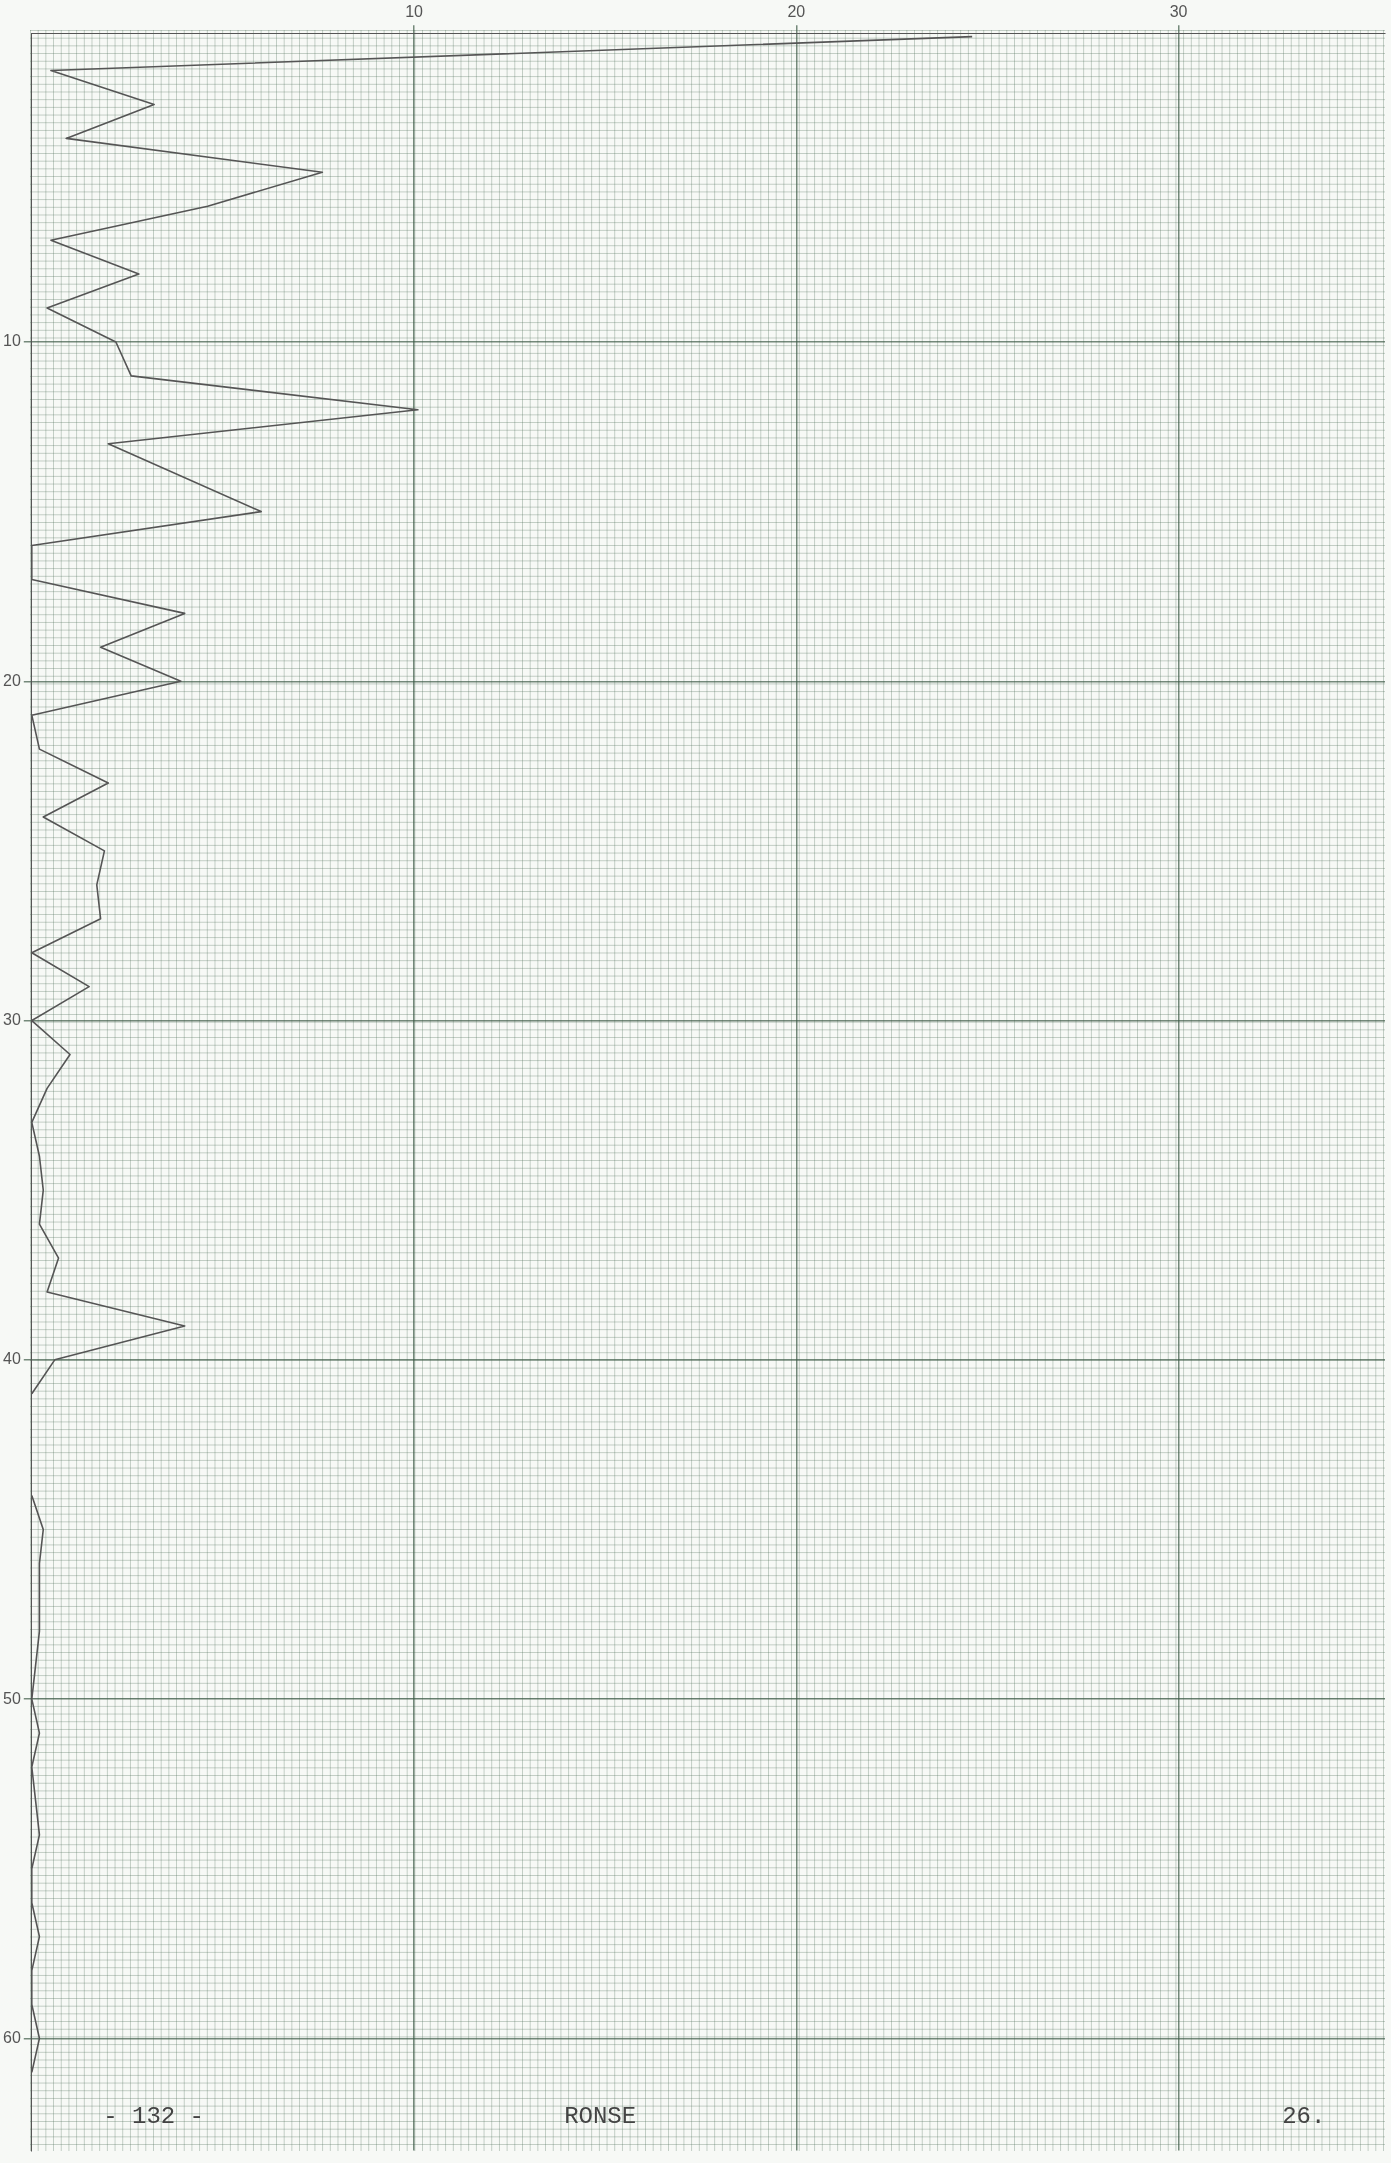 The height and width of the screenshot is (2163, 1391). Describe the element at coordinates (796, 12) in the screenshot. I see `x-tick-label: 20` at that location.